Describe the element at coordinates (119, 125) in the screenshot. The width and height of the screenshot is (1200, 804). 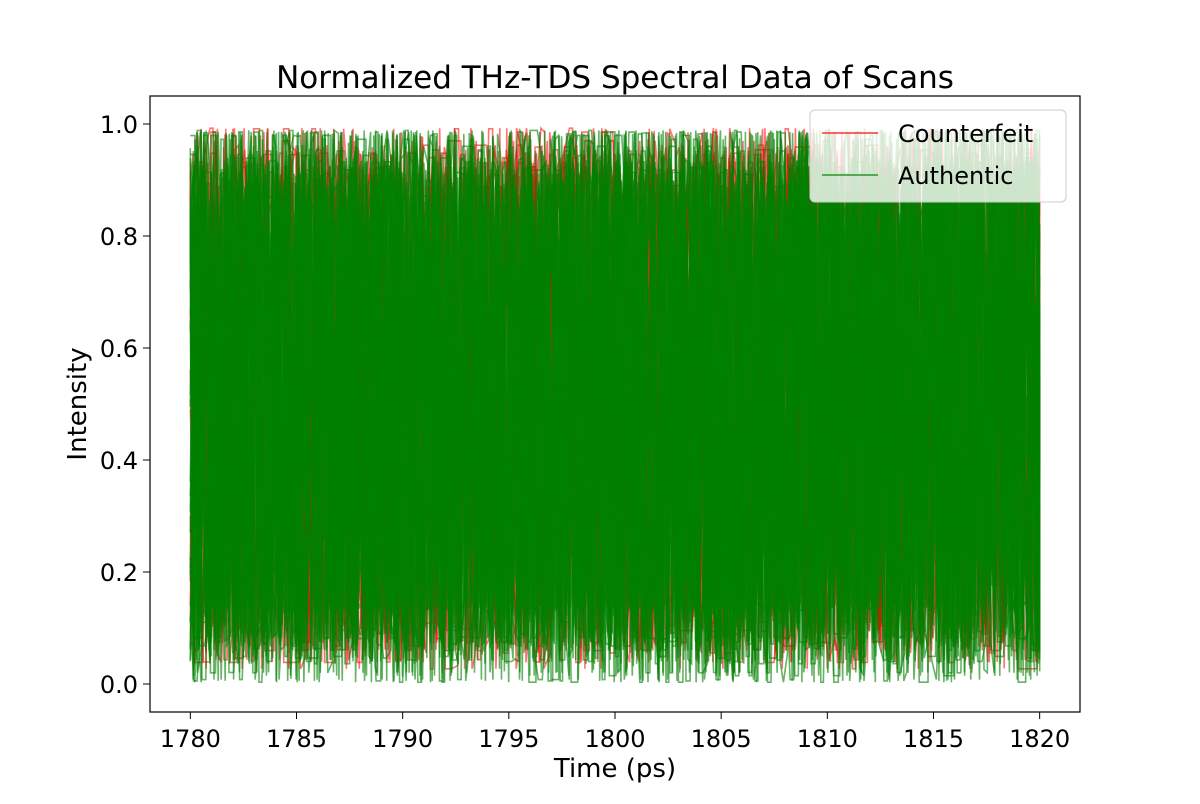
I see `y-tick-label: 1.0` at that location.